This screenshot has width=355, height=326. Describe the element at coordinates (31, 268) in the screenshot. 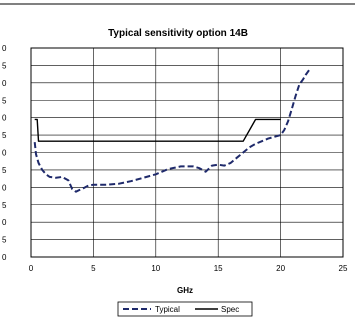

I see `x-tick-label: 0` at that location.